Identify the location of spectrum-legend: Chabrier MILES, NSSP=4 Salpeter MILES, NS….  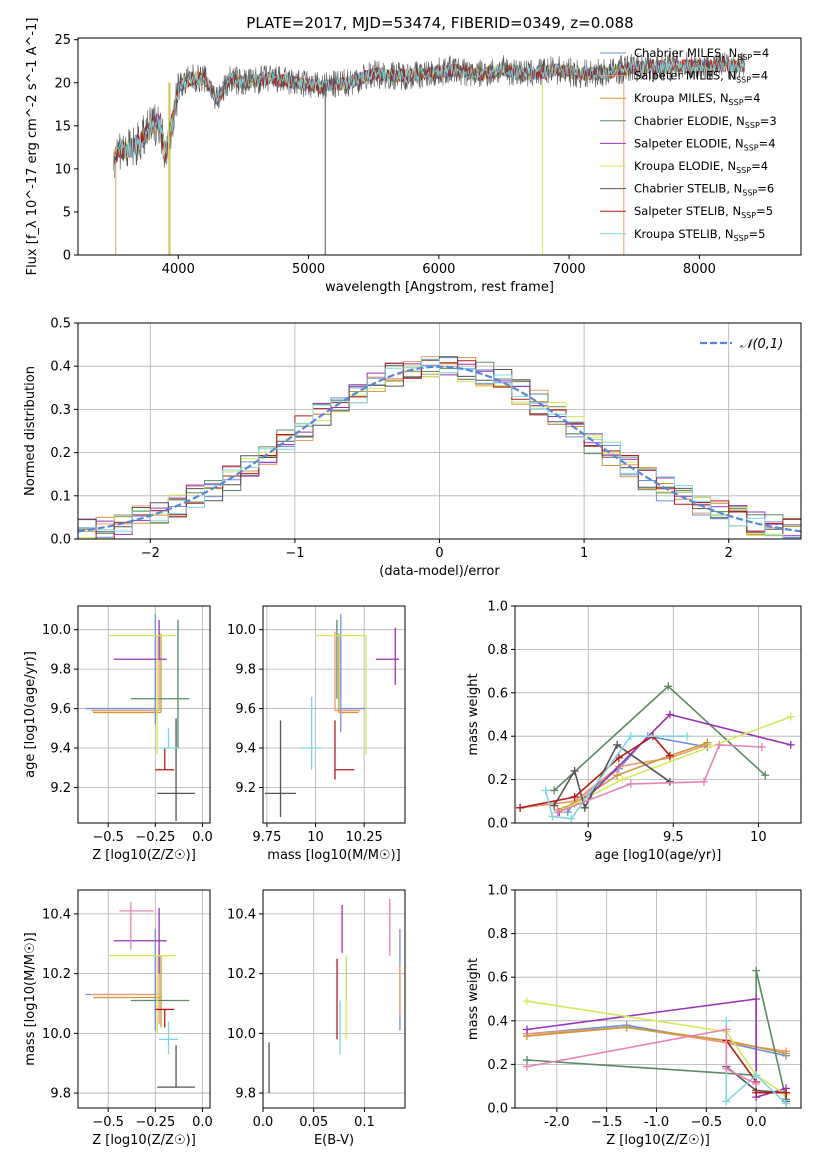
(688, 144).